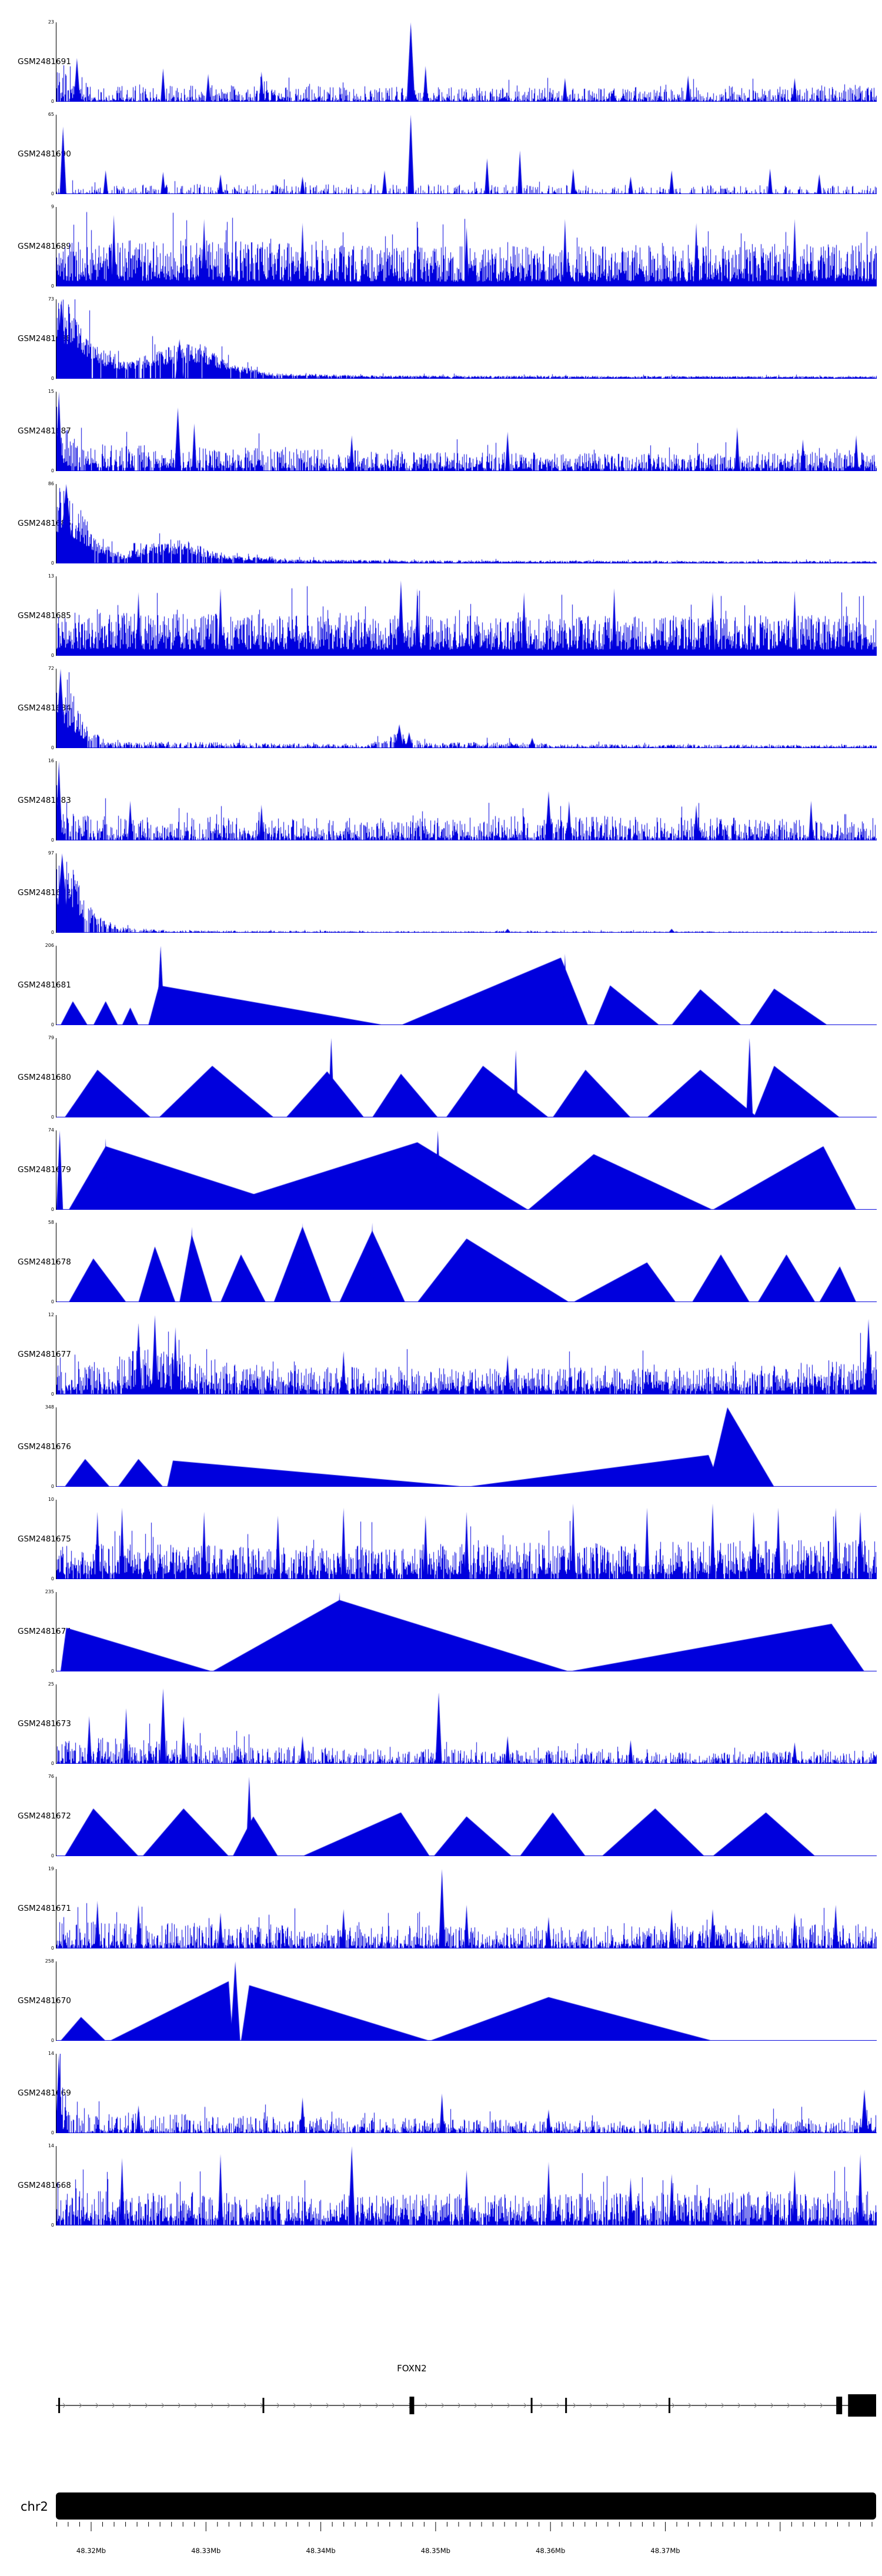 The image size is (882, 2576). I want to click on track-row: GSM2481671 19 0, so click(441, 1908).